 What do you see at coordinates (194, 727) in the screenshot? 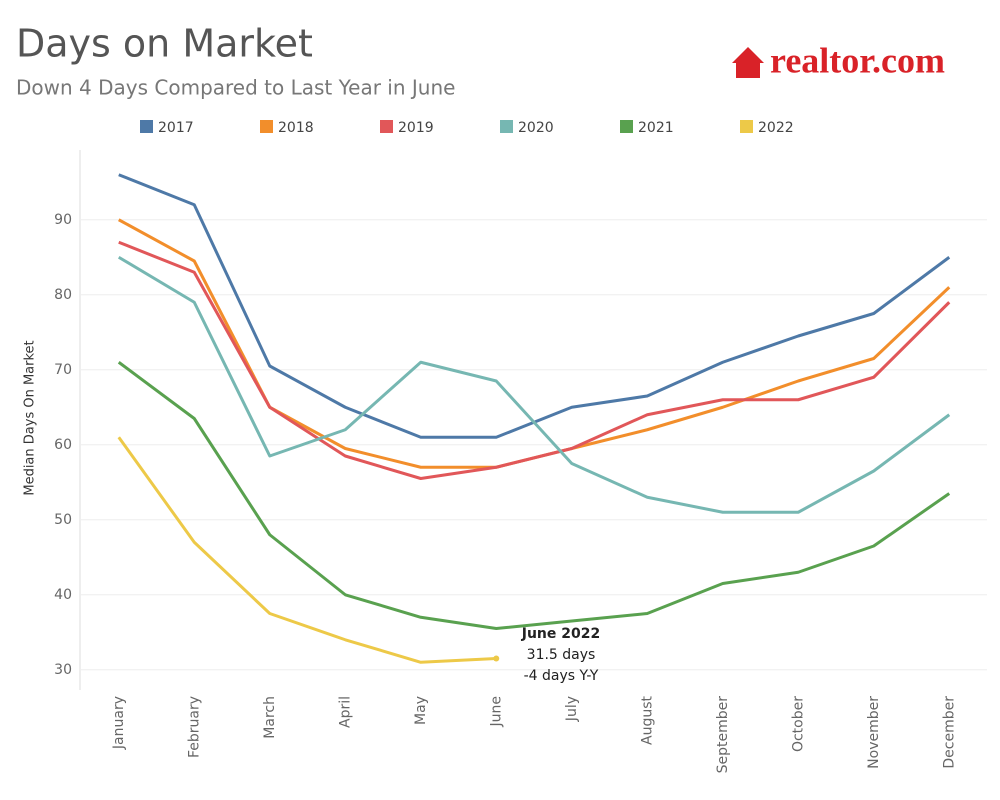
I see `x-tick-label: February` at bounding box center [194, 727].